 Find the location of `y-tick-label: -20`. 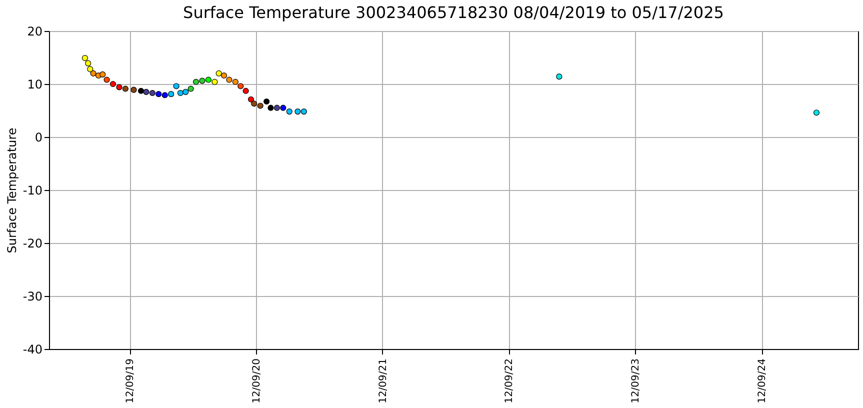

y-tick-label: -20 is located at coordinates (32, 243).